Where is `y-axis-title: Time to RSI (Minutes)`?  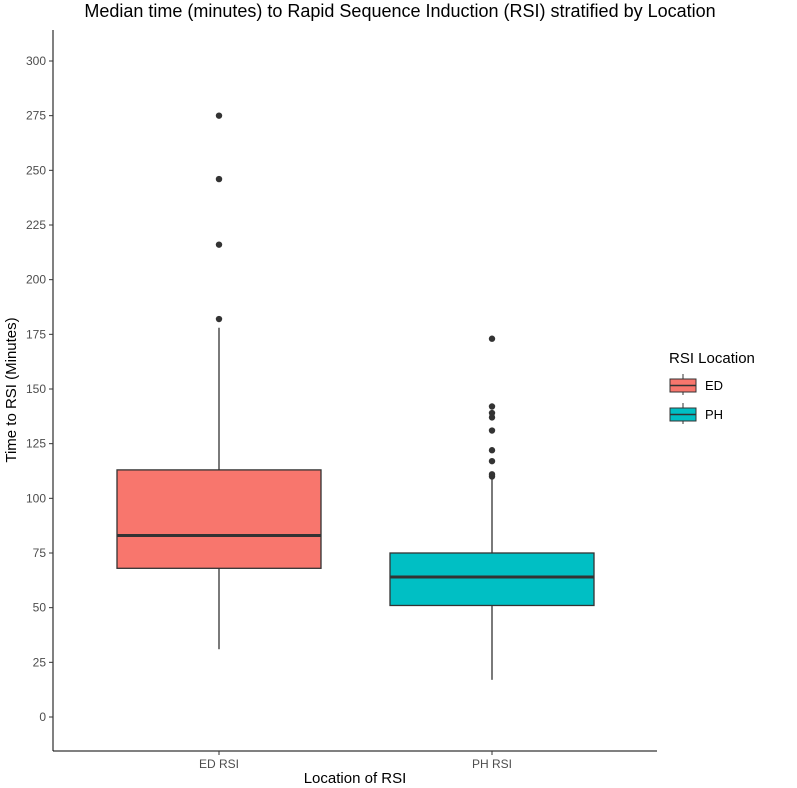
y-axis-title: Time to RSI (Minutes) is located at coordinates (11, 389).